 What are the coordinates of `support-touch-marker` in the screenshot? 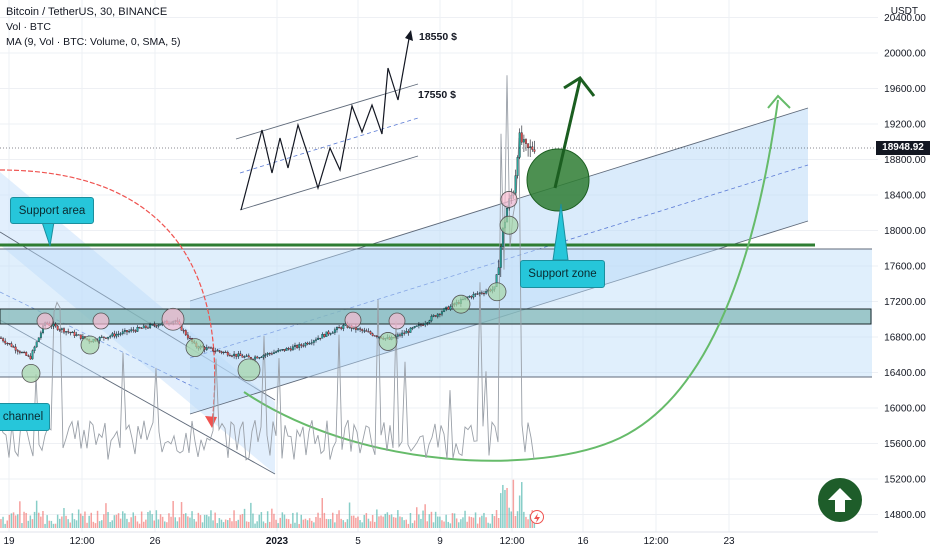 It's located at (509, 225).